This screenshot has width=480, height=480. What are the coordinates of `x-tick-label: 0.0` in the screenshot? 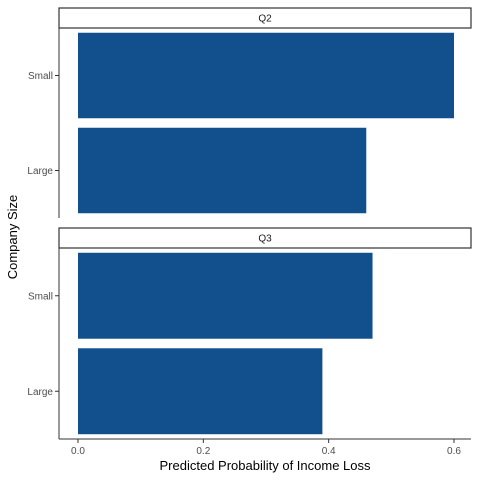 It's located at (78, 451).